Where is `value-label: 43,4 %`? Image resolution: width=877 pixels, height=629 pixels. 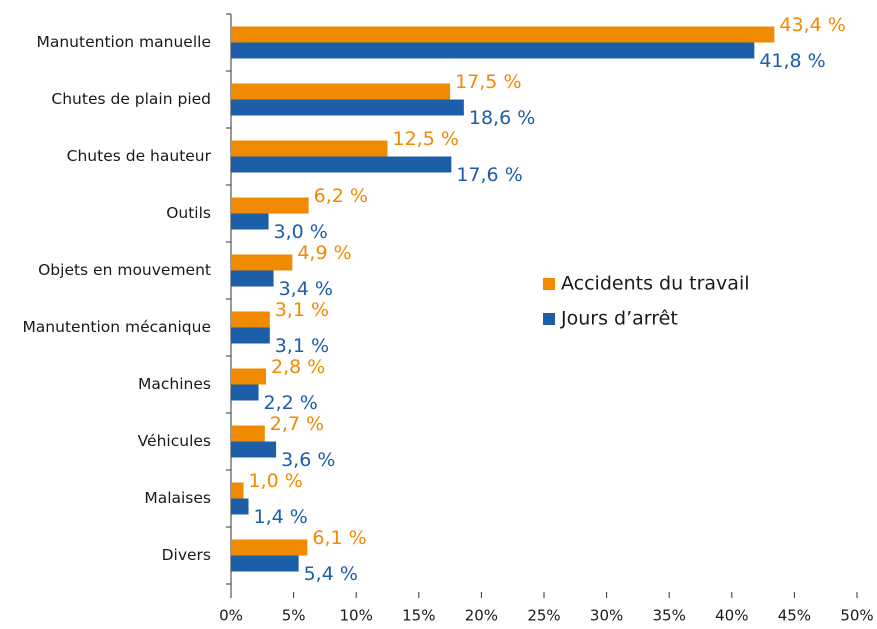 value-label: 43,4 % is located at coordinates (812, 25).